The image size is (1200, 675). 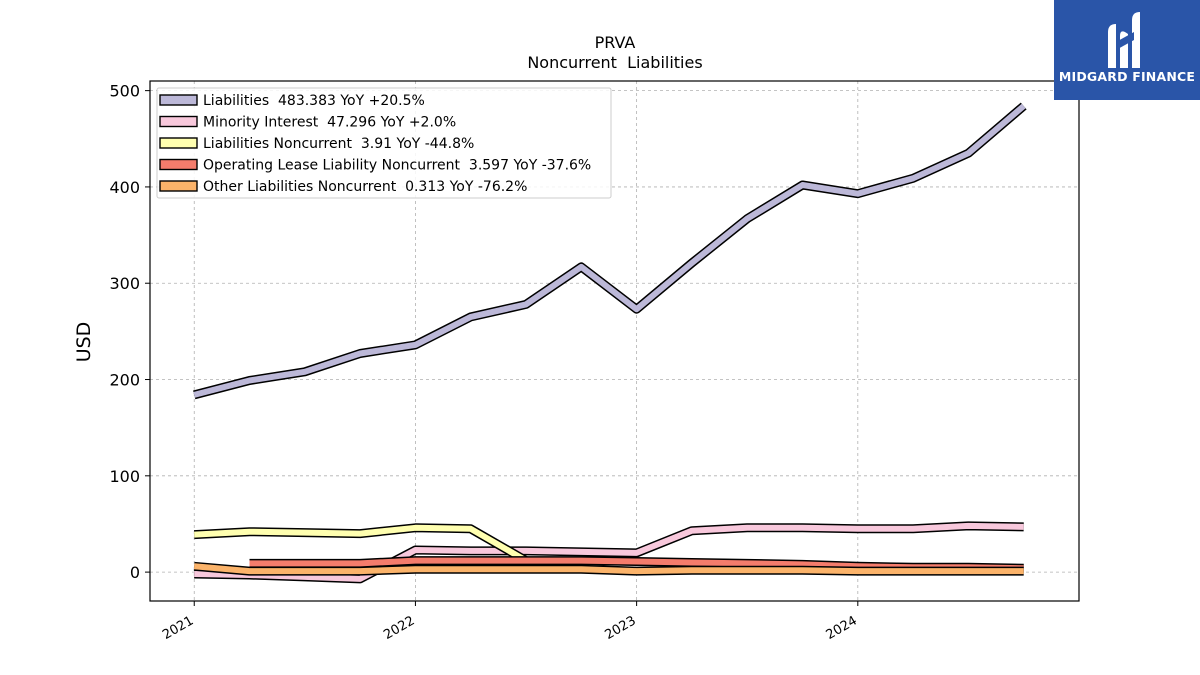 What do you see at coordinates (124, 187) in the screenshot?
I see `y-tick-label: 400` at bounding box center [124, 187].